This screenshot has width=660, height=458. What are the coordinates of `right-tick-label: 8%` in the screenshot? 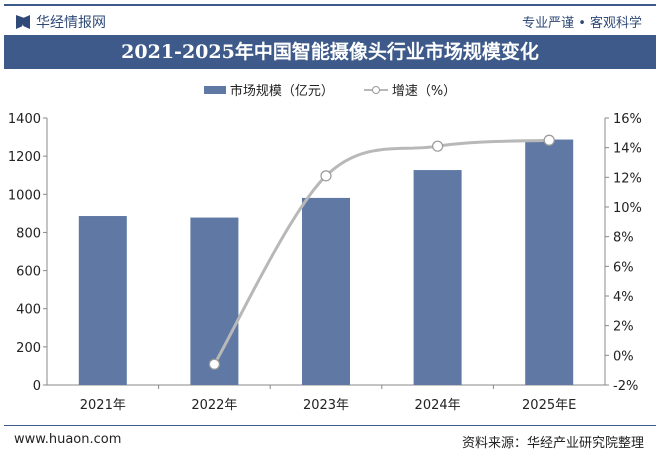 It's located at (623, 238).